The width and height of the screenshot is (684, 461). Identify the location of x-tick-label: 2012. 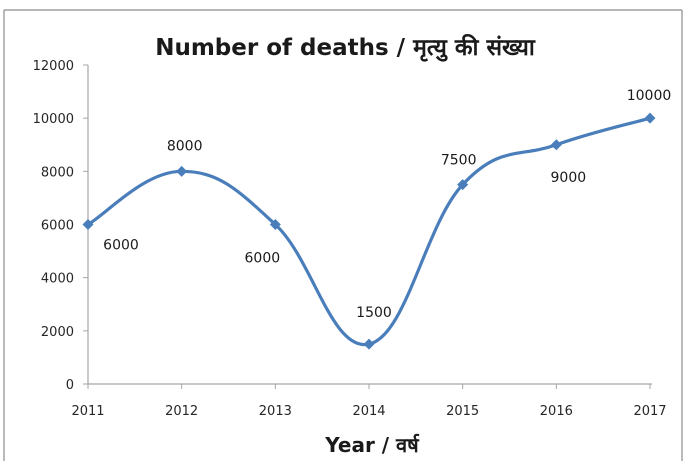
(181, 411).